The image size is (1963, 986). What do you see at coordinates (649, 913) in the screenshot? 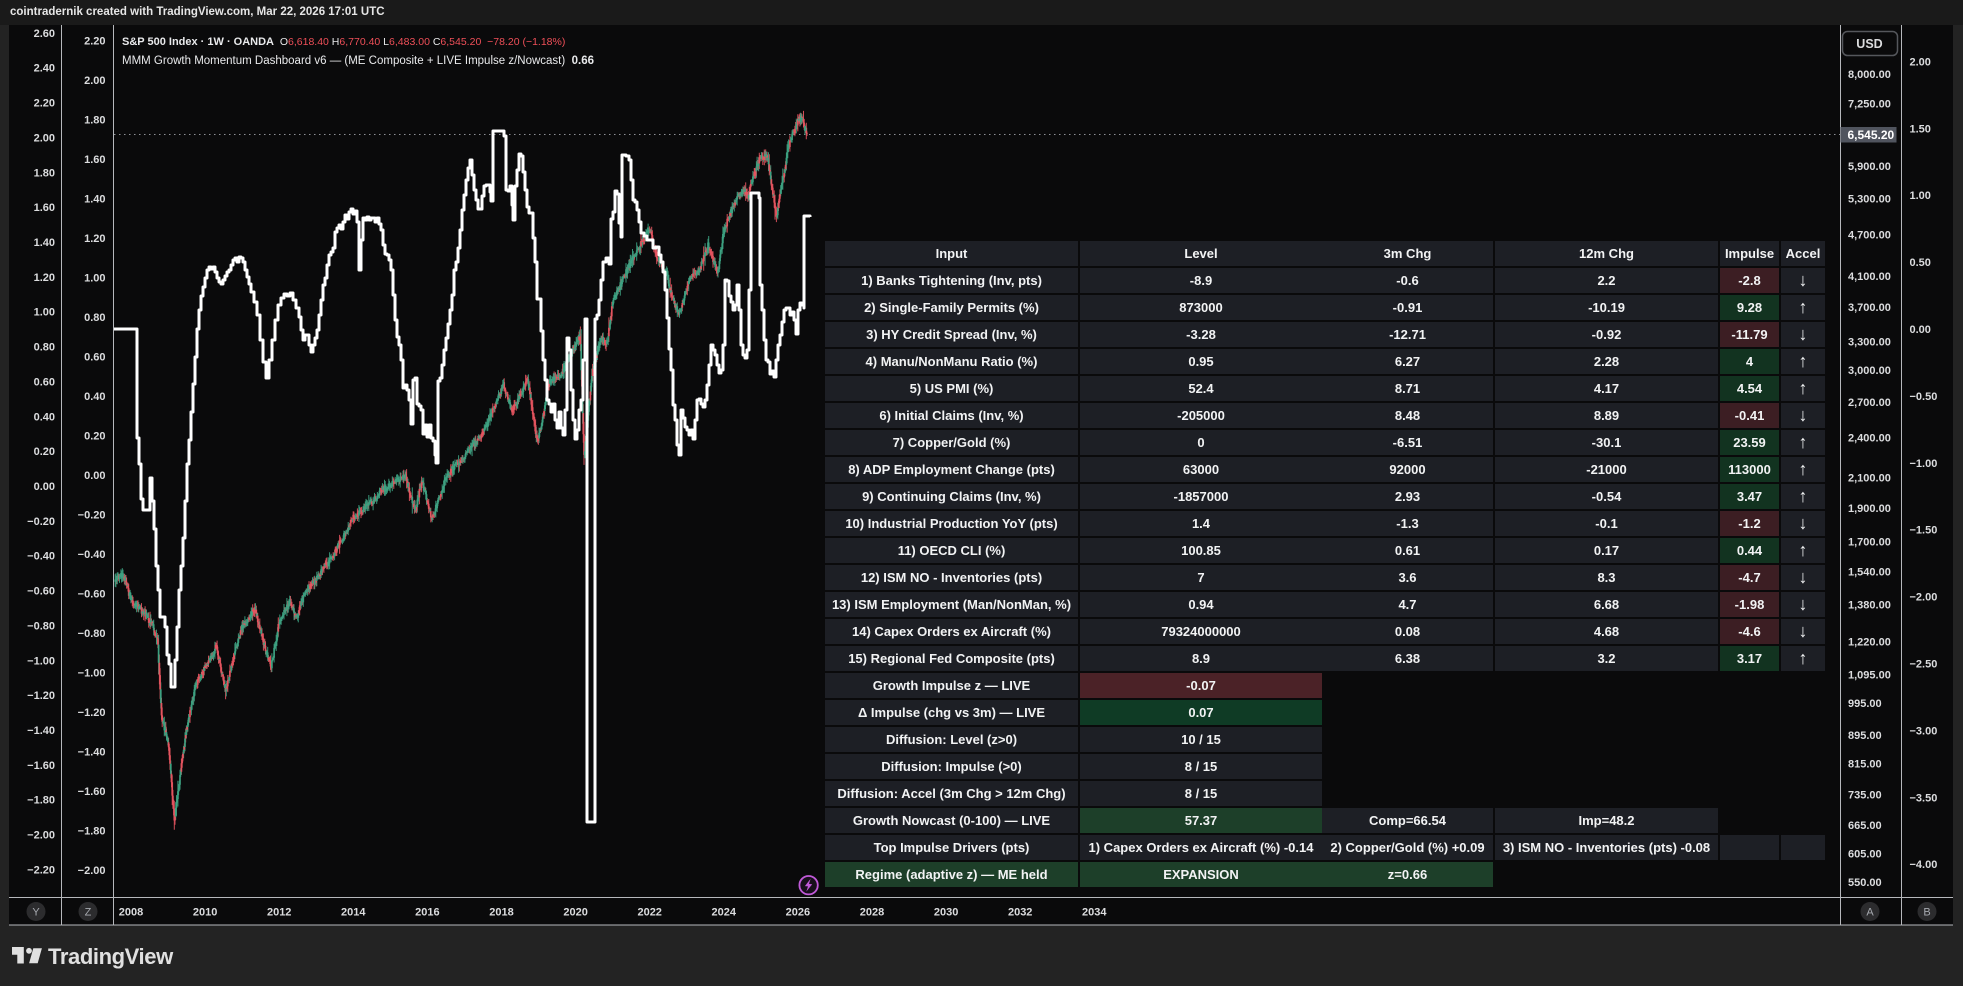
I see `svg-text: 2022` at bounding box center [649, 913].